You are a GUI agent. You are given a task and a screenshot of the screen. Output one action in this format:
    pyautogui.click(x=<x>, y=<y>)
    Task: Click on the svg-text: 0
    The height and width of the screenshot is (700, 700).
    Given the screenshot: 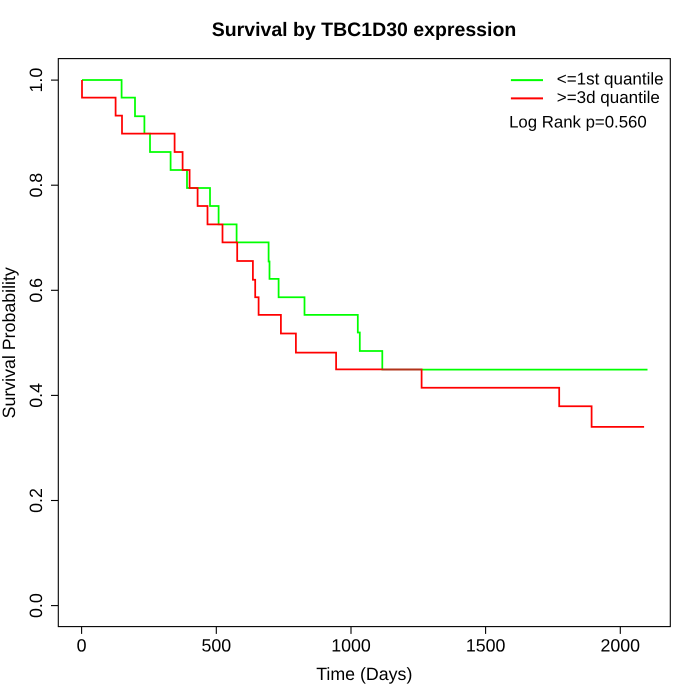 What is the action you would take?
    pyautogui.click(x=82, y=646)
    